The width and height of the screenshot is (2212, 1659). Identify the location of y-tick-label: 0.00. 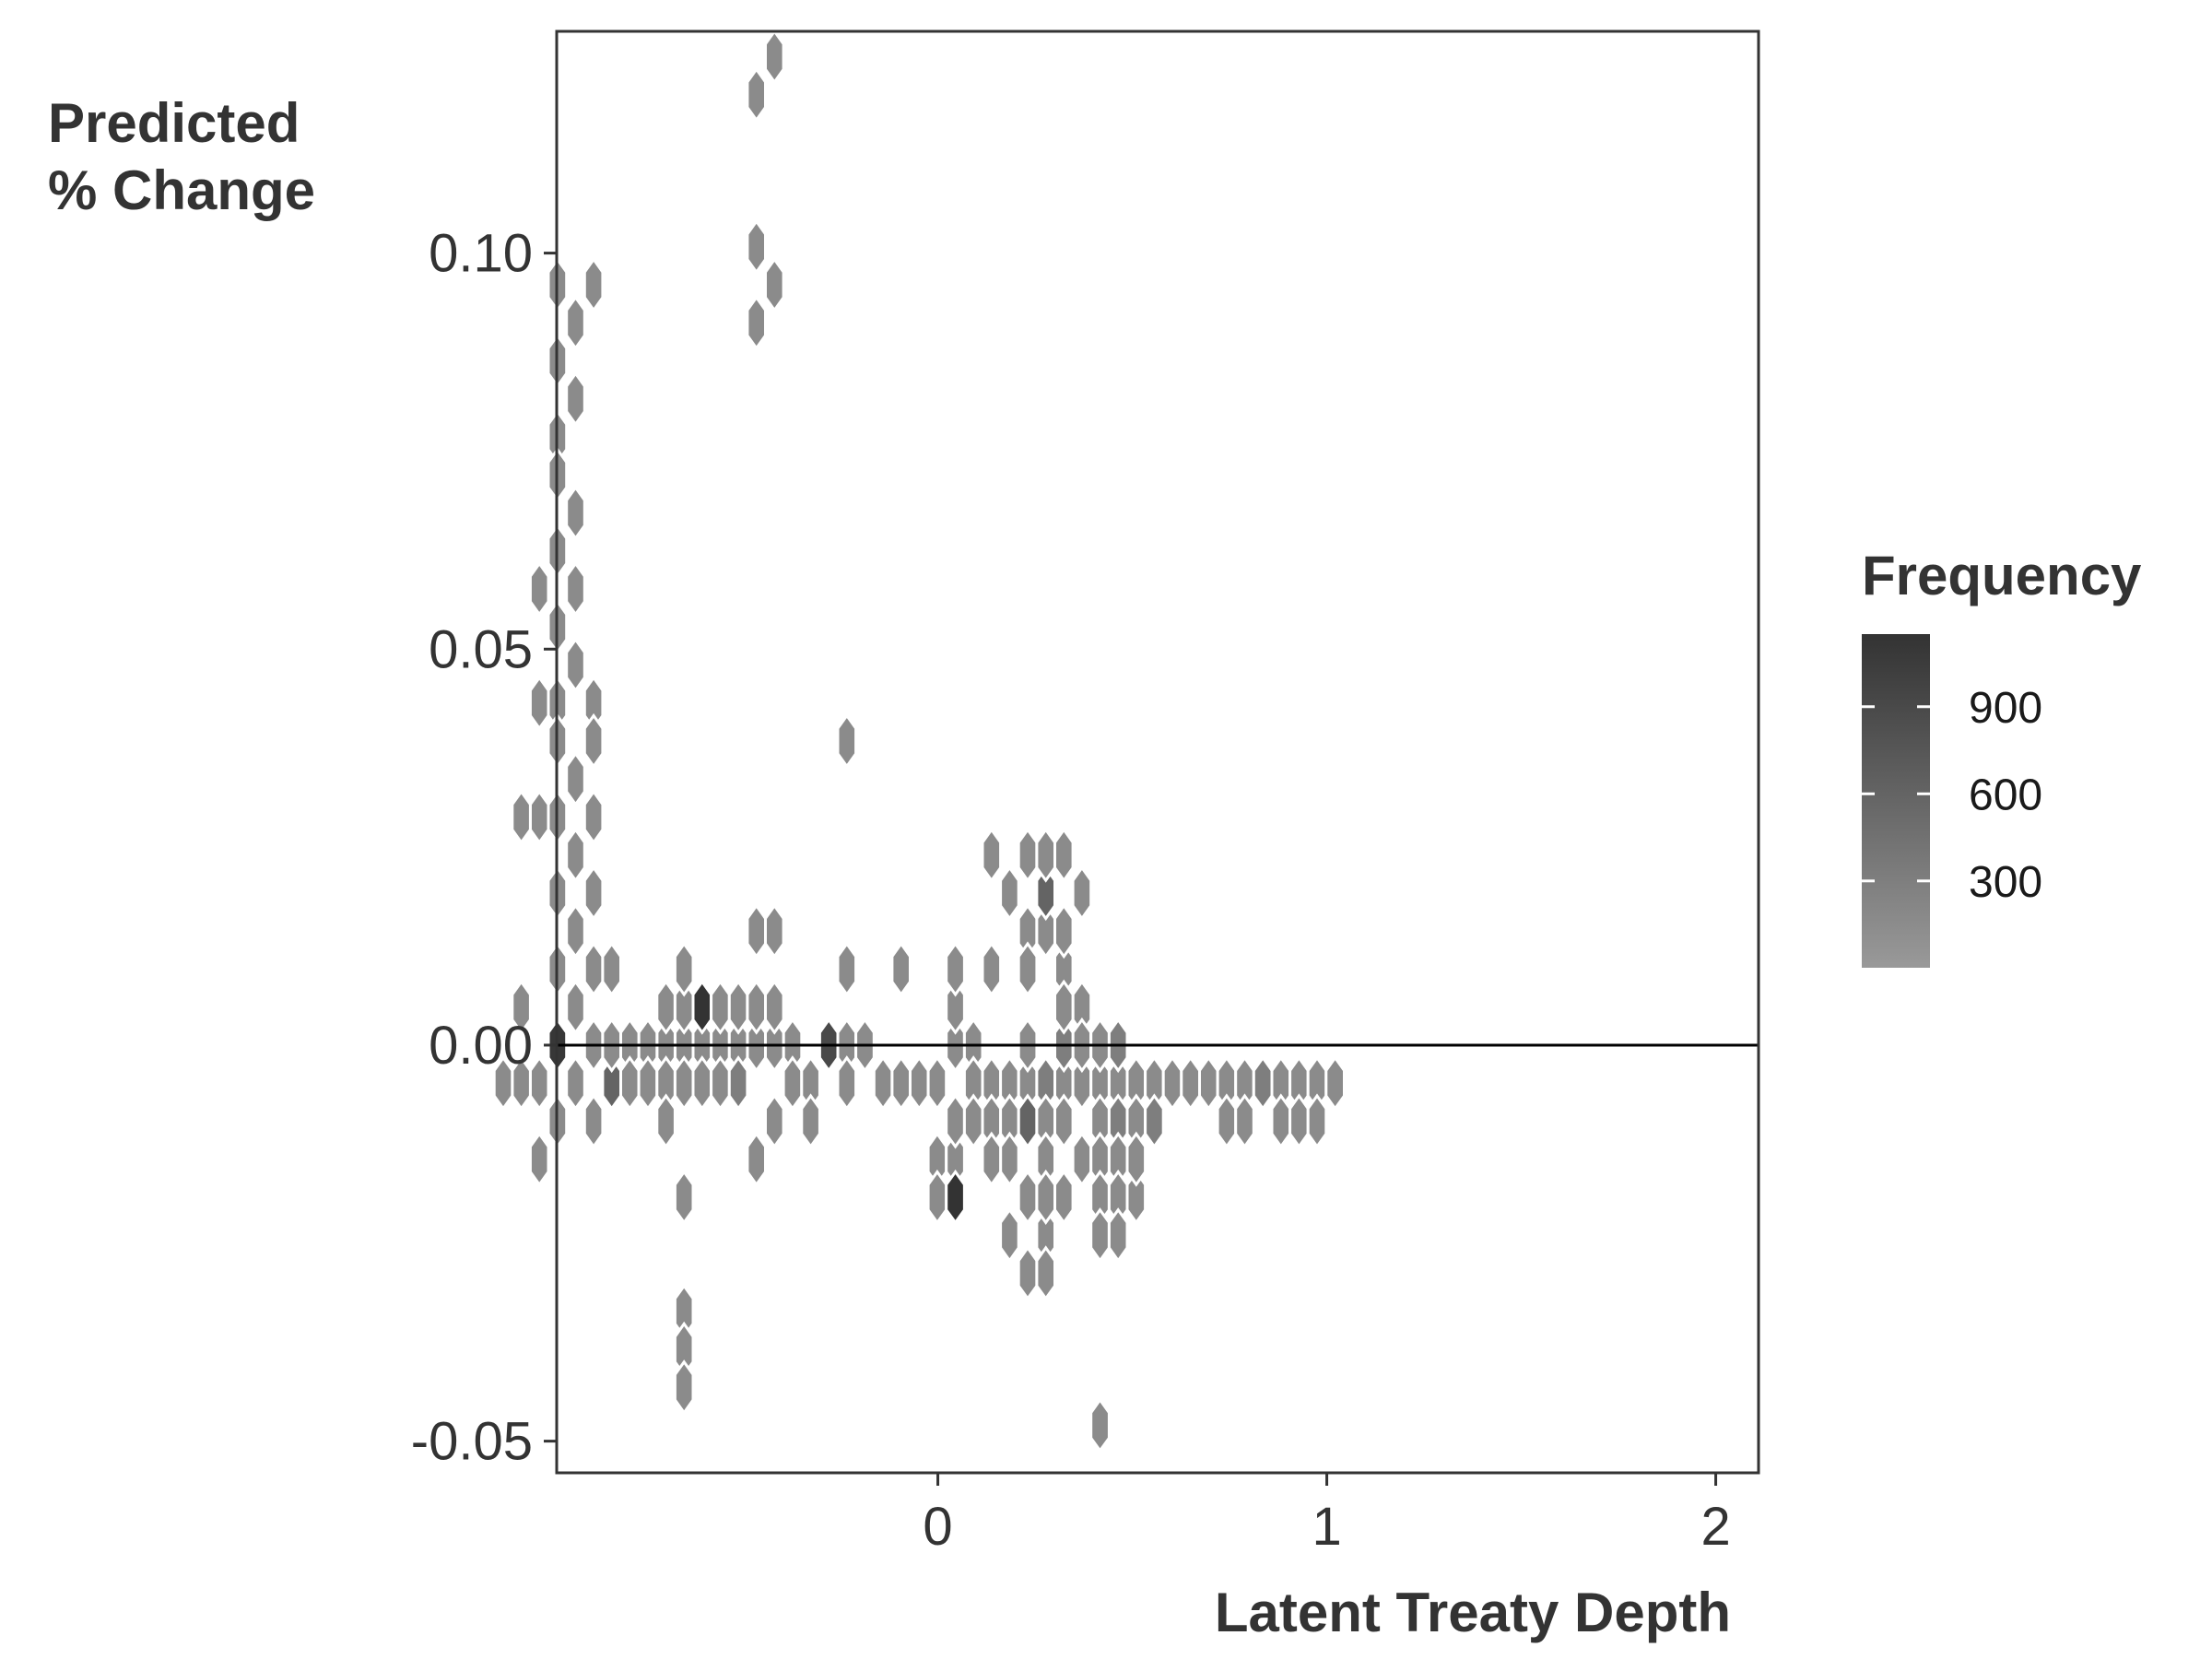
(481, 1046).